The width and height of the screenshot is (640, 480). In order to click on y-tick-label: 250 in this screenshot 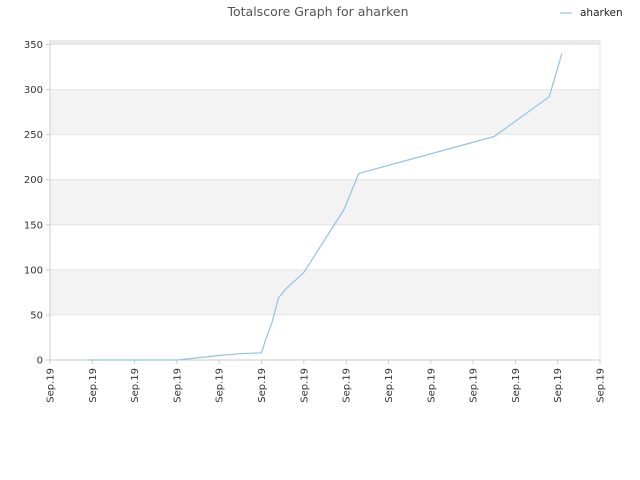, I will do `click(33, 135)`.